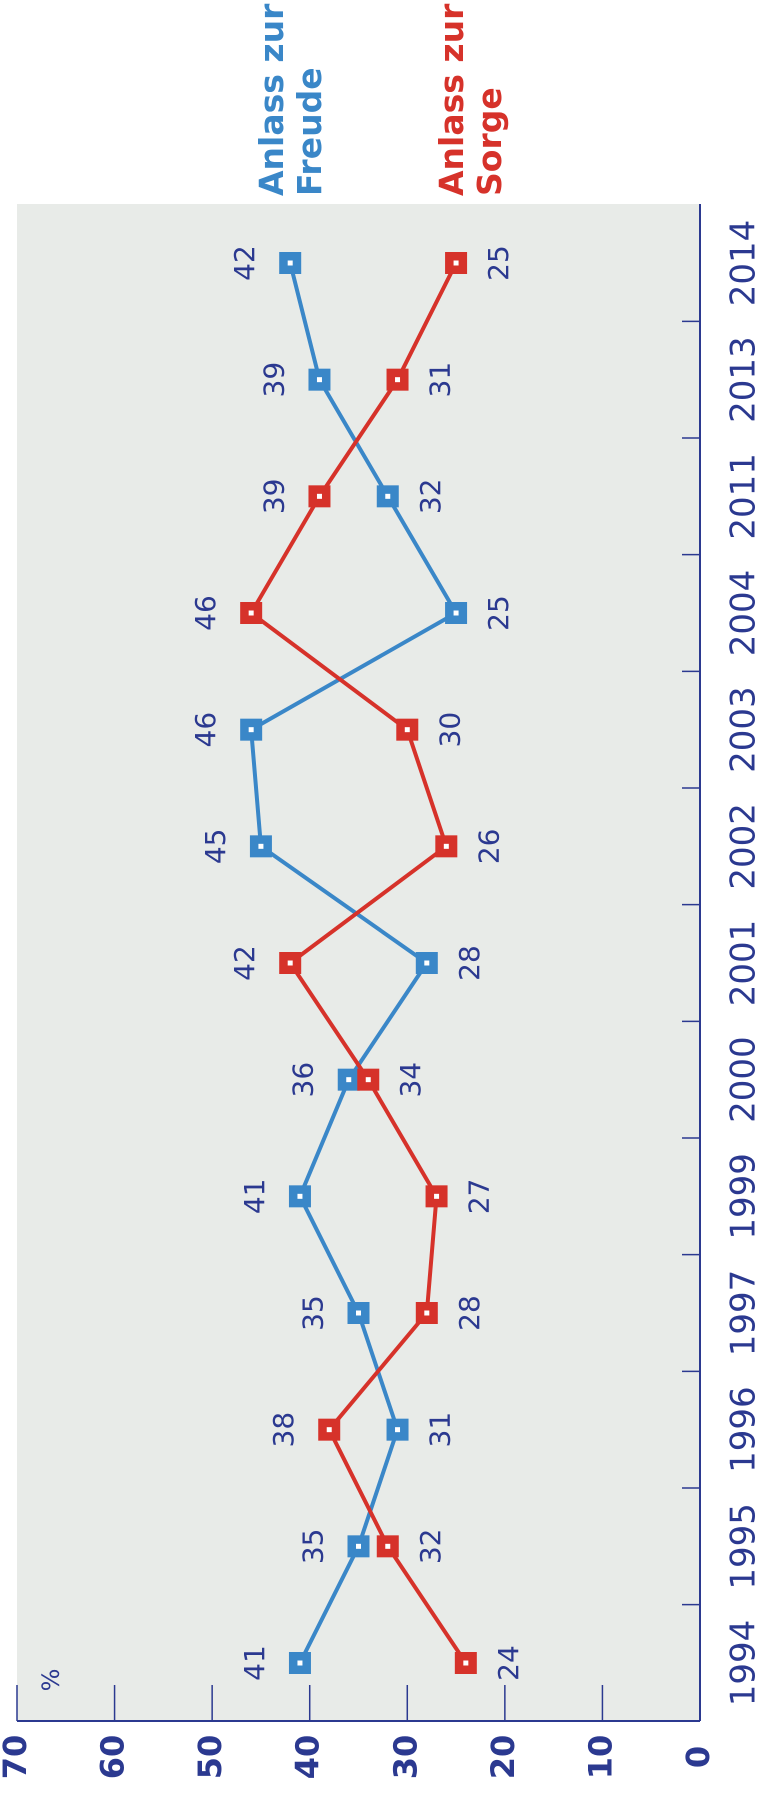 Image resolution: width=776 pixels, height=1796 pixels. What do you see at coordinates (308, 1757) in the screenshot?
I see `y-tick-label: 40` at bounding box center [308, 1757].